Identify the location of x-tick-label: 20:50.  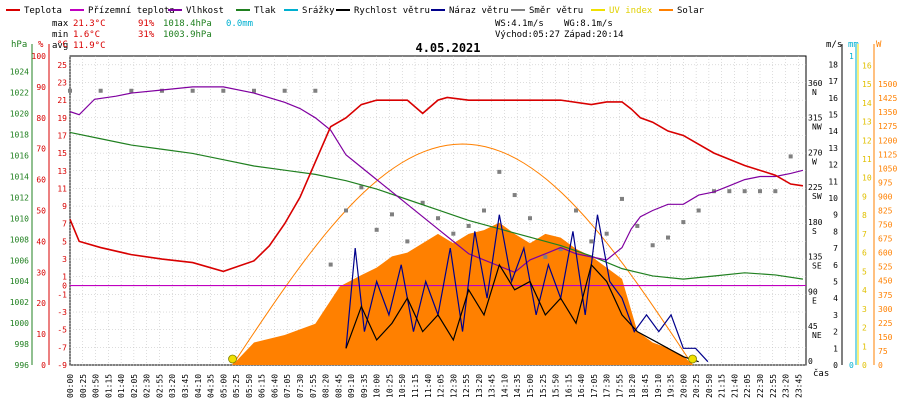
(709, 386).